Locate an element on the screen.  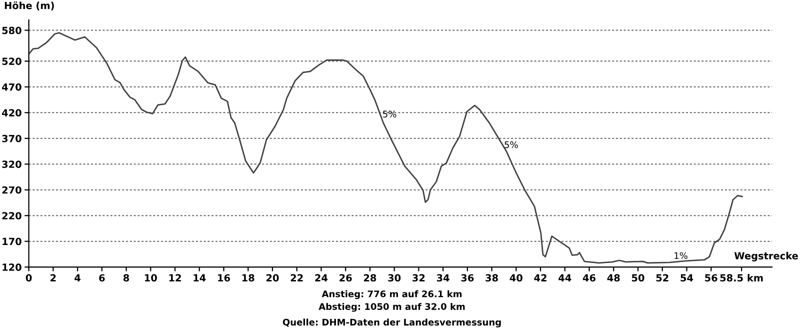
x-tick-label: 56 is located at coordinates (711, 278).